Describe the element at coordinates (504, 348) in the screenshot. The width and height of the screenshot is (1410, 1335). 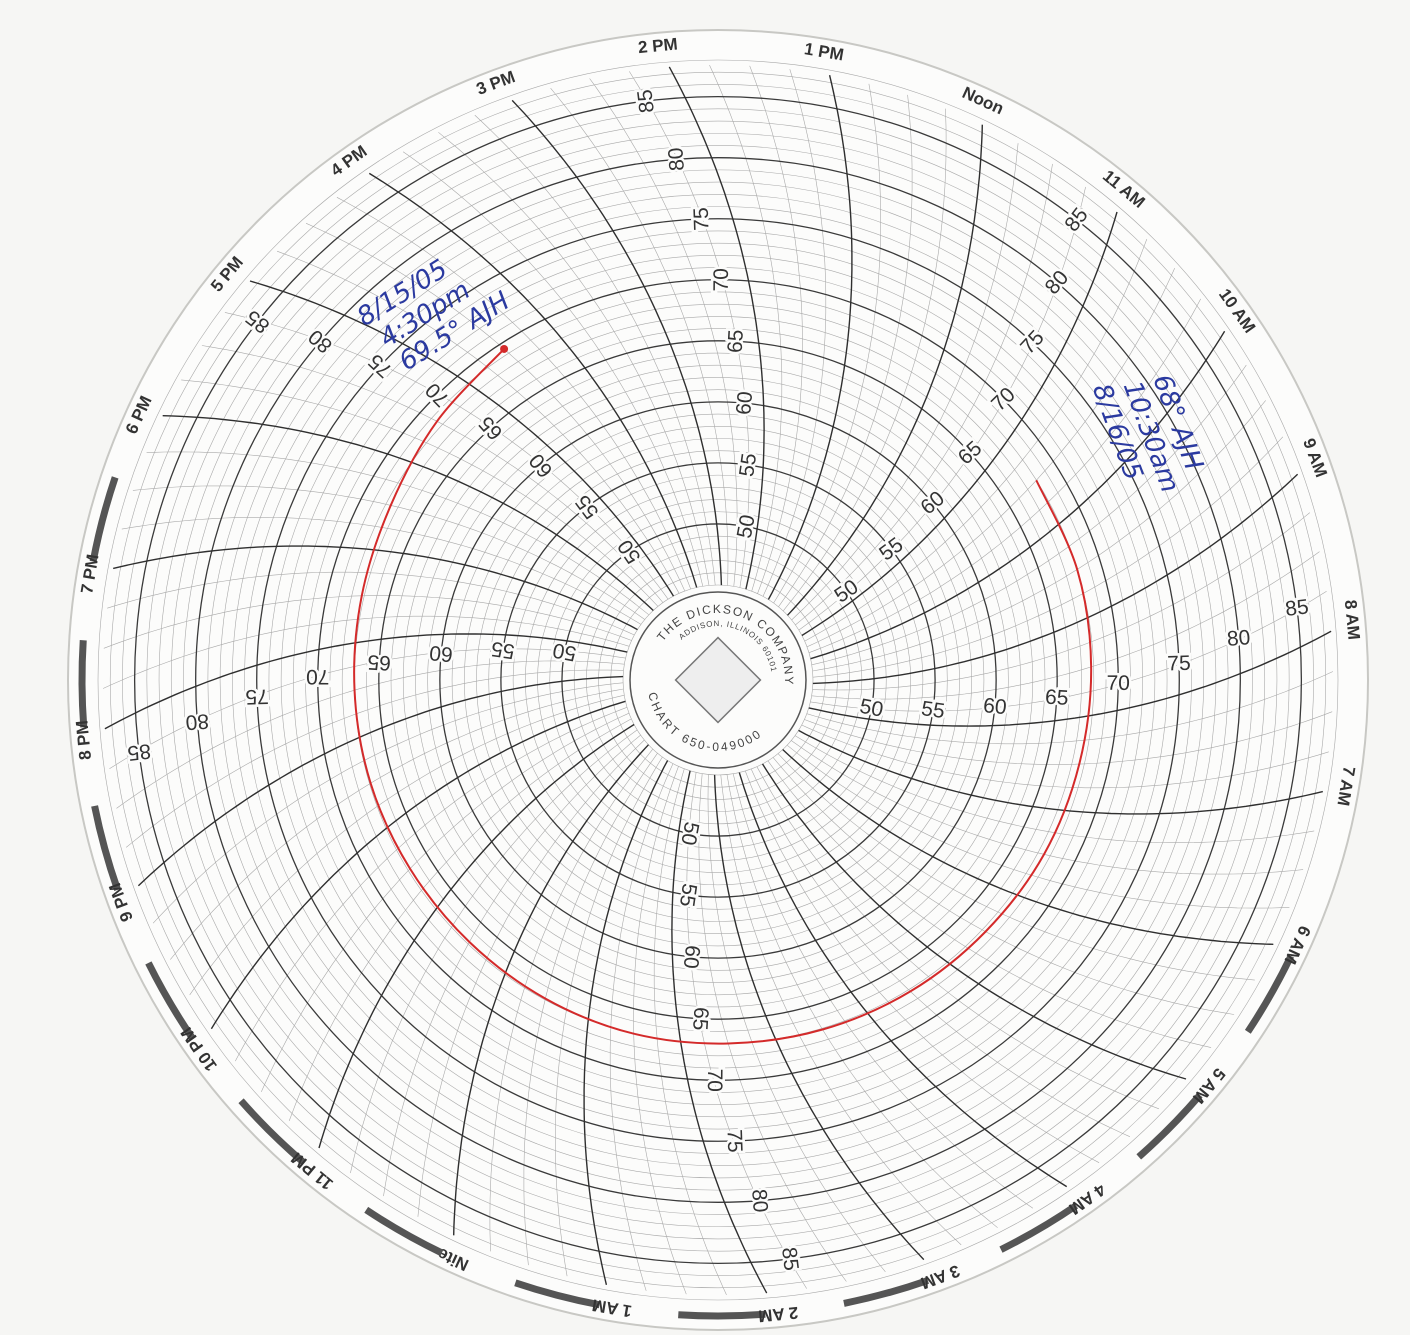
I see `trace-start` at that location.